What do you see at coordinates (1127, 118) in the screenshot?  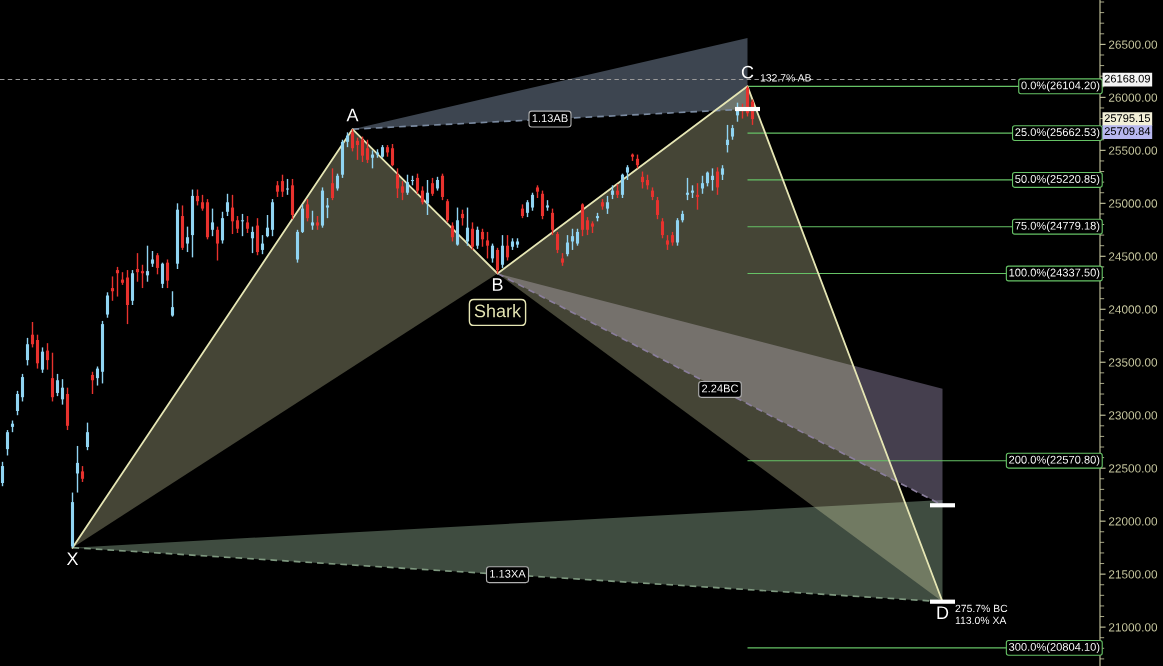 I see `text: 25795.15` at bounding box center [1127, 118].